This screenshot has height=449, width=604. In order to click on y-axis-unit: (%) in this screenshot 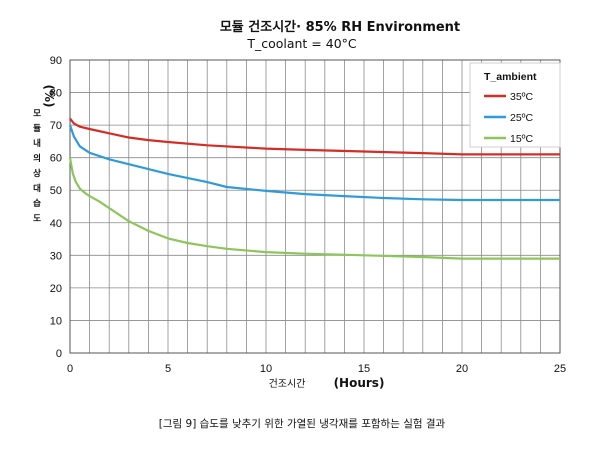, I will do `click(49, 96)`.